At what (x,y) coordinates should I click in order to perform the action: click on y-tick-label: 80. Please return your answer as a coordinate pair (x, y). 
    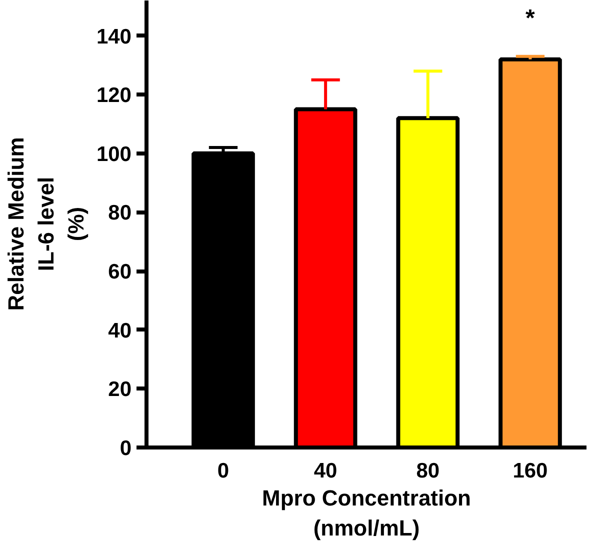
    Looking at the image, I should click on (120, 213).